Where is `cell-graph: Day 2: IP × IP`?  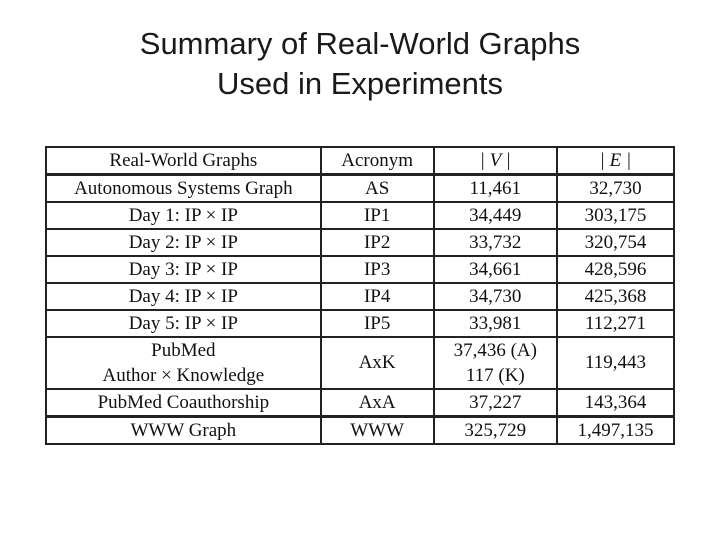 cell-graph: Day 2: IP × IP is located at coordinates (183, 242).